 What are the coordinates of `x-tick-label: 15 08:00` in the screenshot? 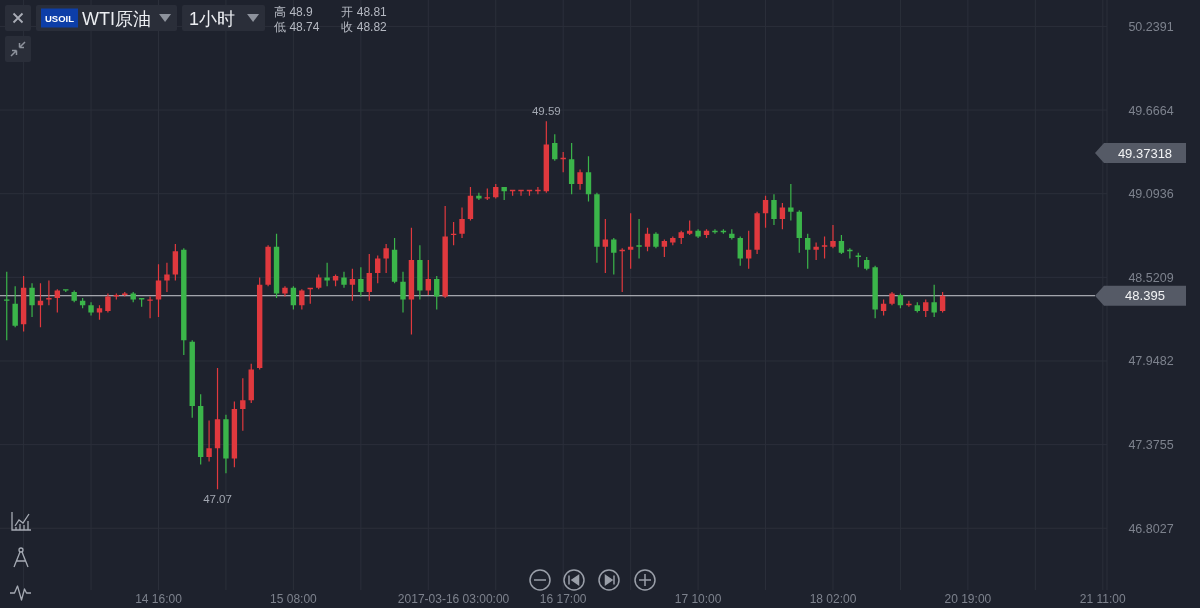 It's located at (294, 599).